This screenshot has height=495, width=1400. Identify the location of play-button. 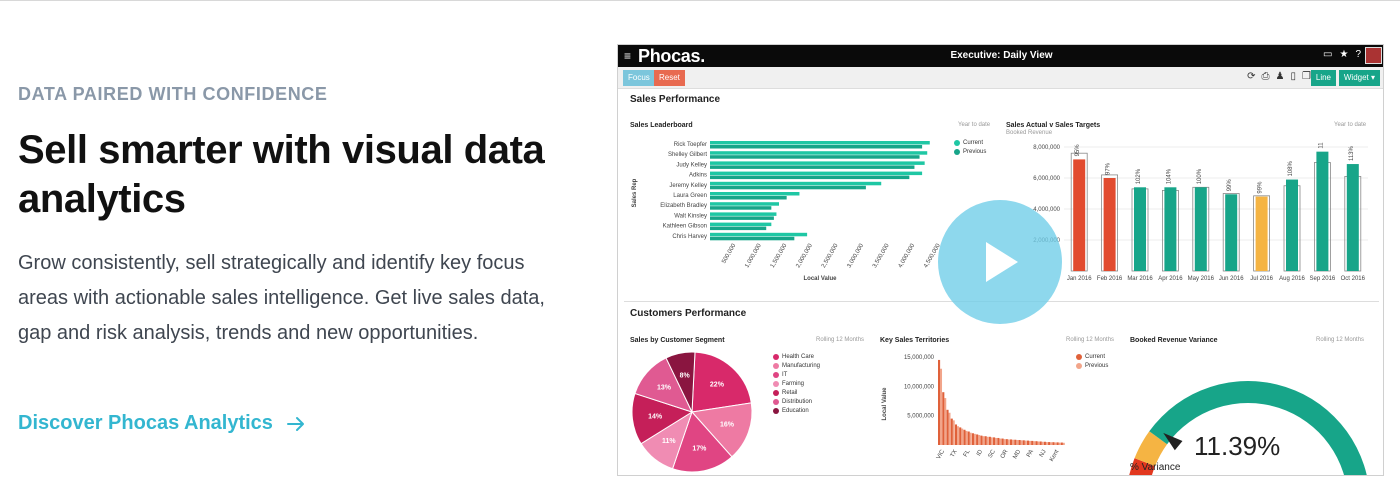
(1000, 262).